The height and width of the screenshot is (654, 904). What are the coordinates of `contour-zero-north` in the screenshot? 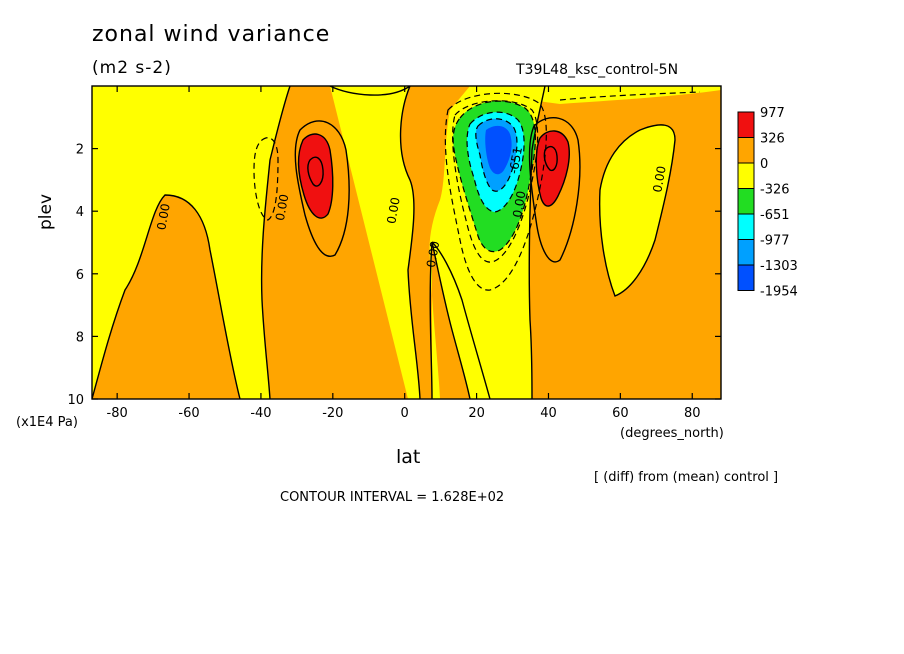 It's located at (537, 242).